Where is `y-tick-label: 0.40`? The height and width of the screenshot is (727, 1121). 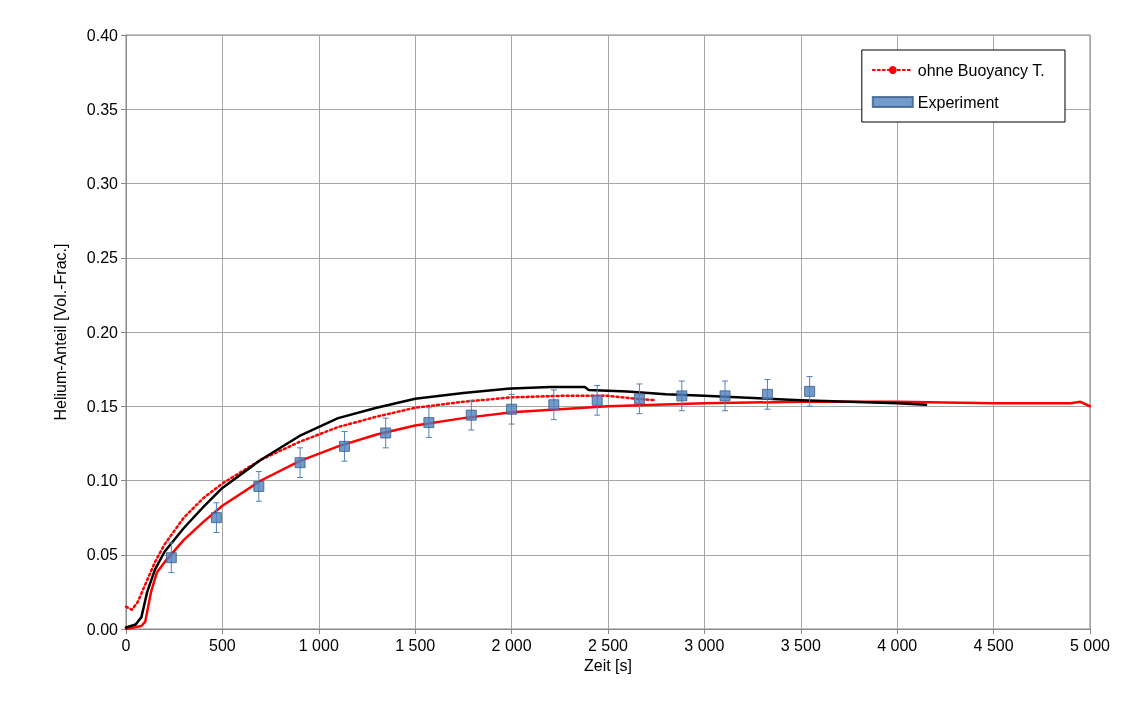
y-tick-label: 0.40 is located at coordinates (102, 35).